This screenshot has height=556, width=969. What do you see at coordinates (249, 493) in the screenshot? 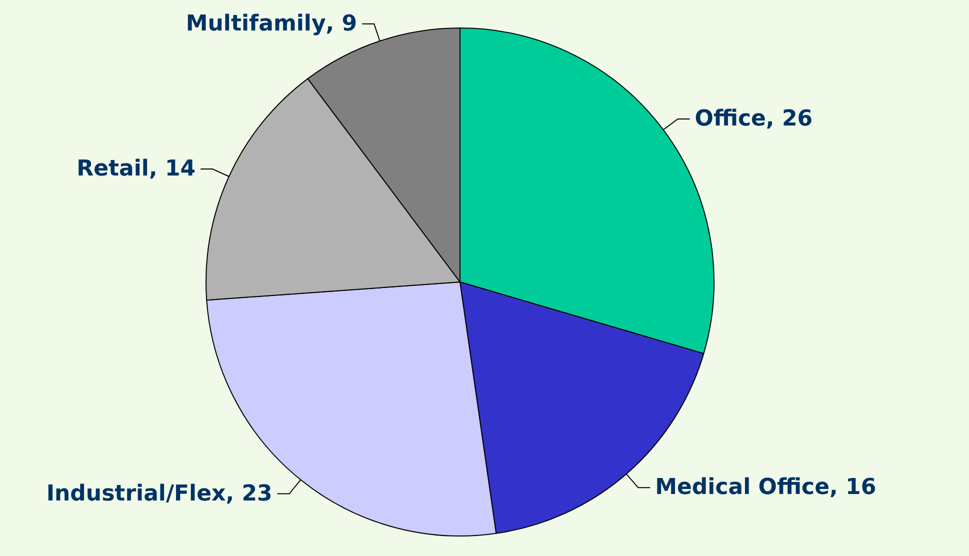
I see `data-label: , 23` at bounding box center [249, 493].